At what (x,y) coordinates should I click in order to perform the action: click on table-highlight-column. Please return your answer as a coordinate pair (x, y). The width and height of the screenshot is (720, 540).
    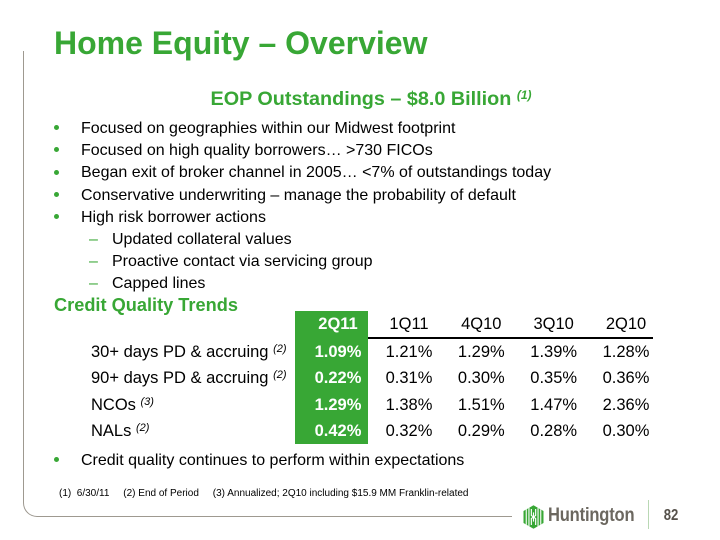
    Looking at the image, I should click on (331, 377).